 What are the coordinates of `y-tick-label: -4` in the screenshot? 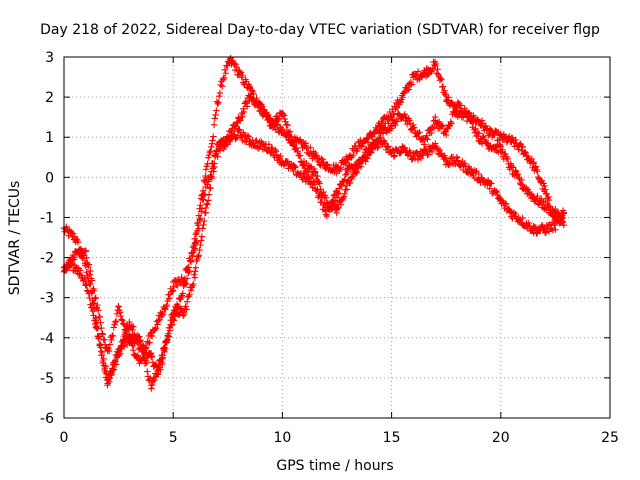 It's located at (47, 339).